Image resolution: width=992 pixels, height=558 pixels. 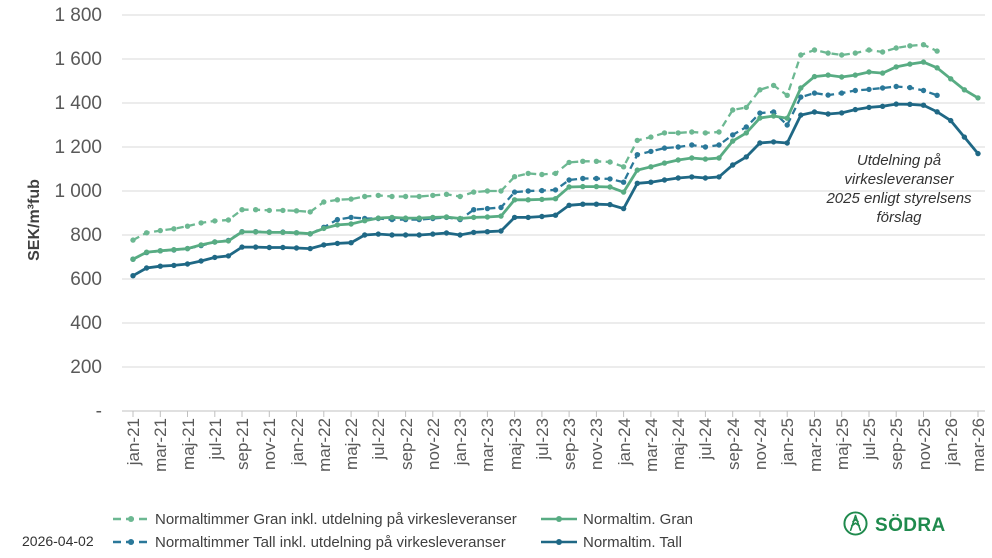 What do you see at coordinates (733, 444) in the screenshot?
I see `x-tick-label: sep-24` at bounding box center [733, 444].